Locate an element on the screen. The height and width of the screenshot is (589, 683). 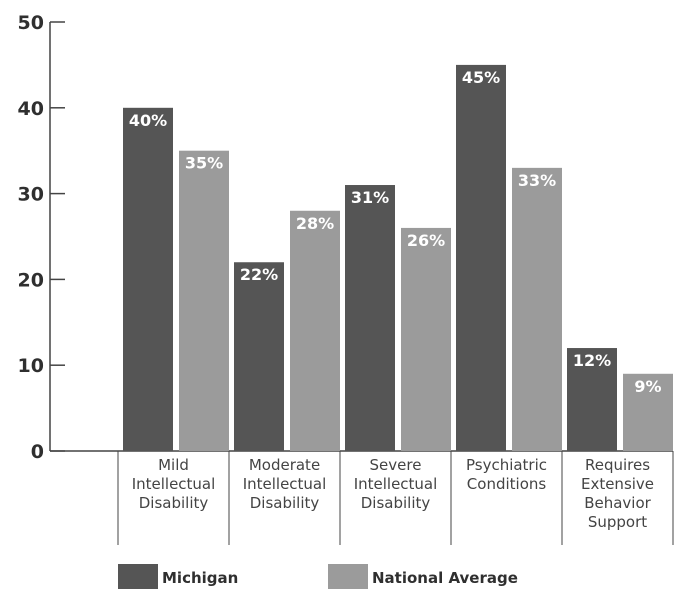
category-label-line: Psychiatric is located at coordinates (506, 465).